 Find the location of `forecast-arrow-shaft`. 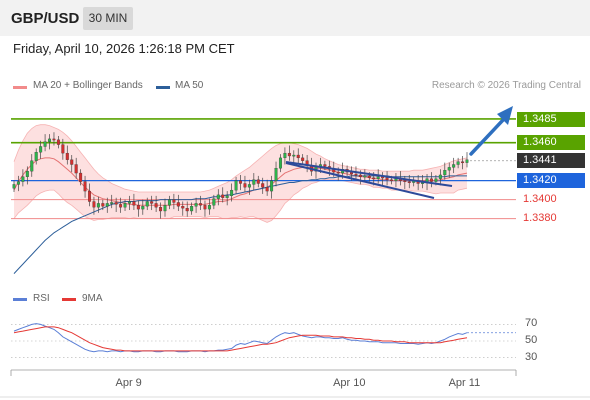

forecast-arrow-shaft is located at coordinates (487, 137).